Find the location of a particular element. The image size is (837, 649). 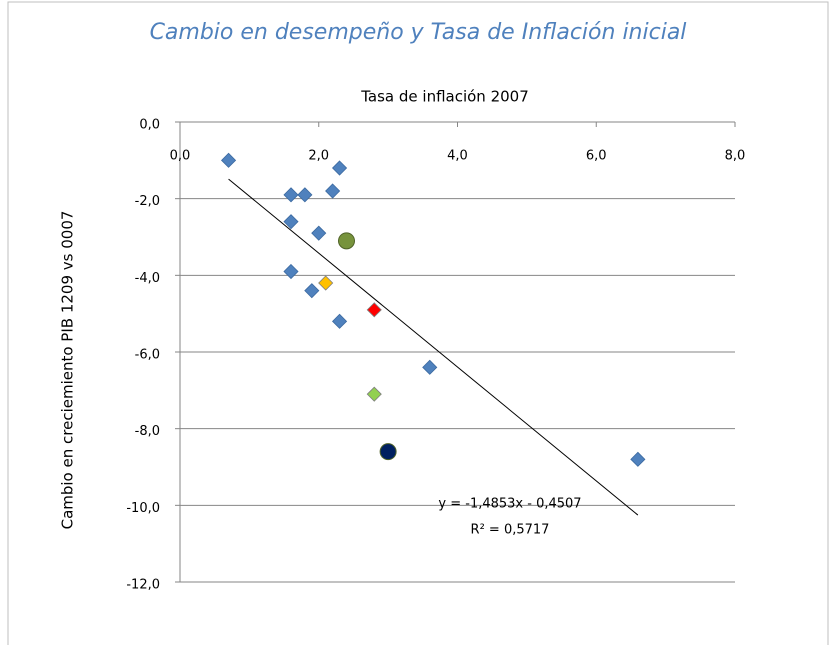

x-tick-label: 6,0 is located at coordinates (596, 156).